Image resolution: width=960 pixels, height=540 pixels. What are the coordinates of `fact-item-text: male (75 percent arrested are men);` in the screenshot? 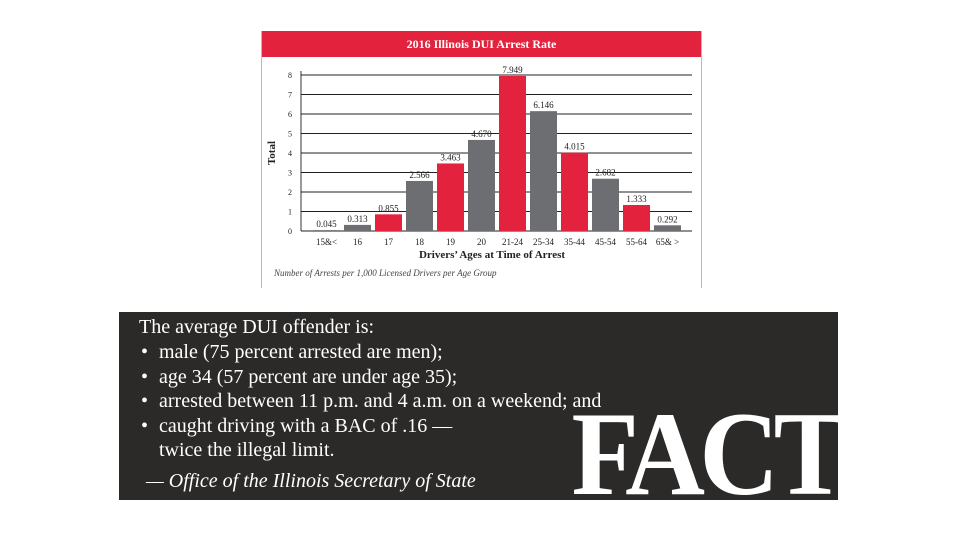 It's located at (301, 352).